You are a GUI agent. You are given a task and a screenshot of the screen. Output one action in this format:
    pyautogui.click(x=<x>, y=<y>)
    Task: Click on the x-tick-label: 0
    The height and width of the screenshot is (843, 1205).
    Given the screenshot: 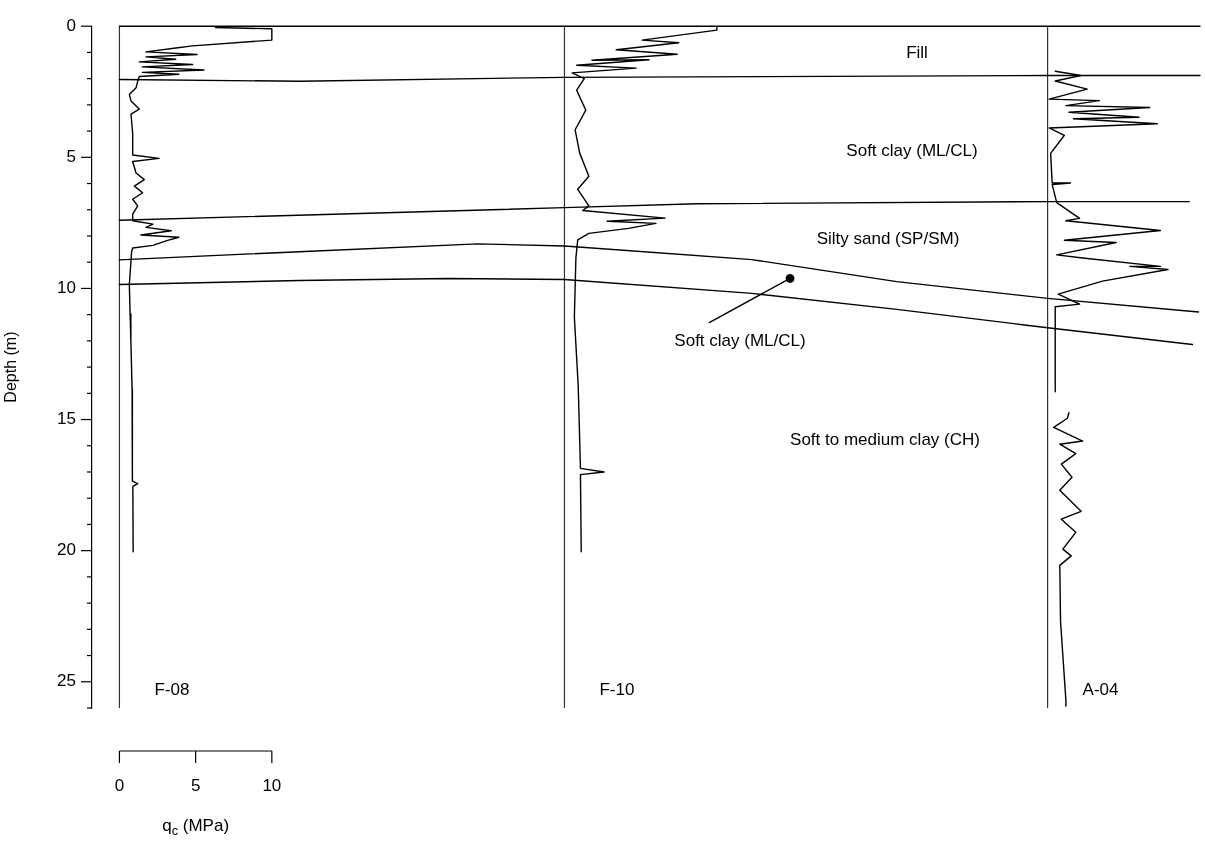 What is the action you would take?
    pyautogui.click(x=119, y=785)
    